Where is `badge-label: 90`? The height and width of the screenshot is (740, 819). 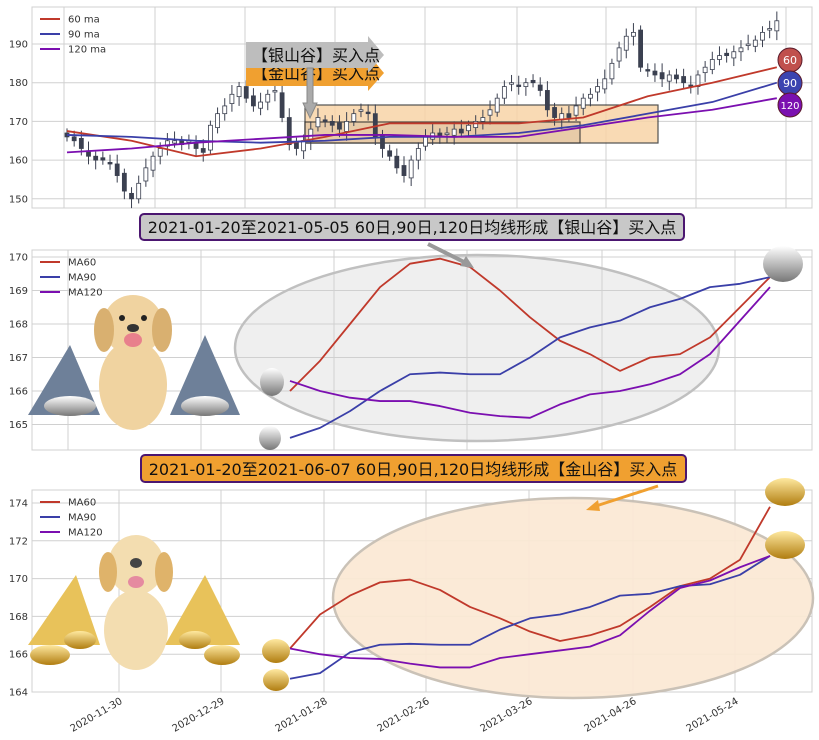 badge-label: 90 is located at coordinates (790, 83).